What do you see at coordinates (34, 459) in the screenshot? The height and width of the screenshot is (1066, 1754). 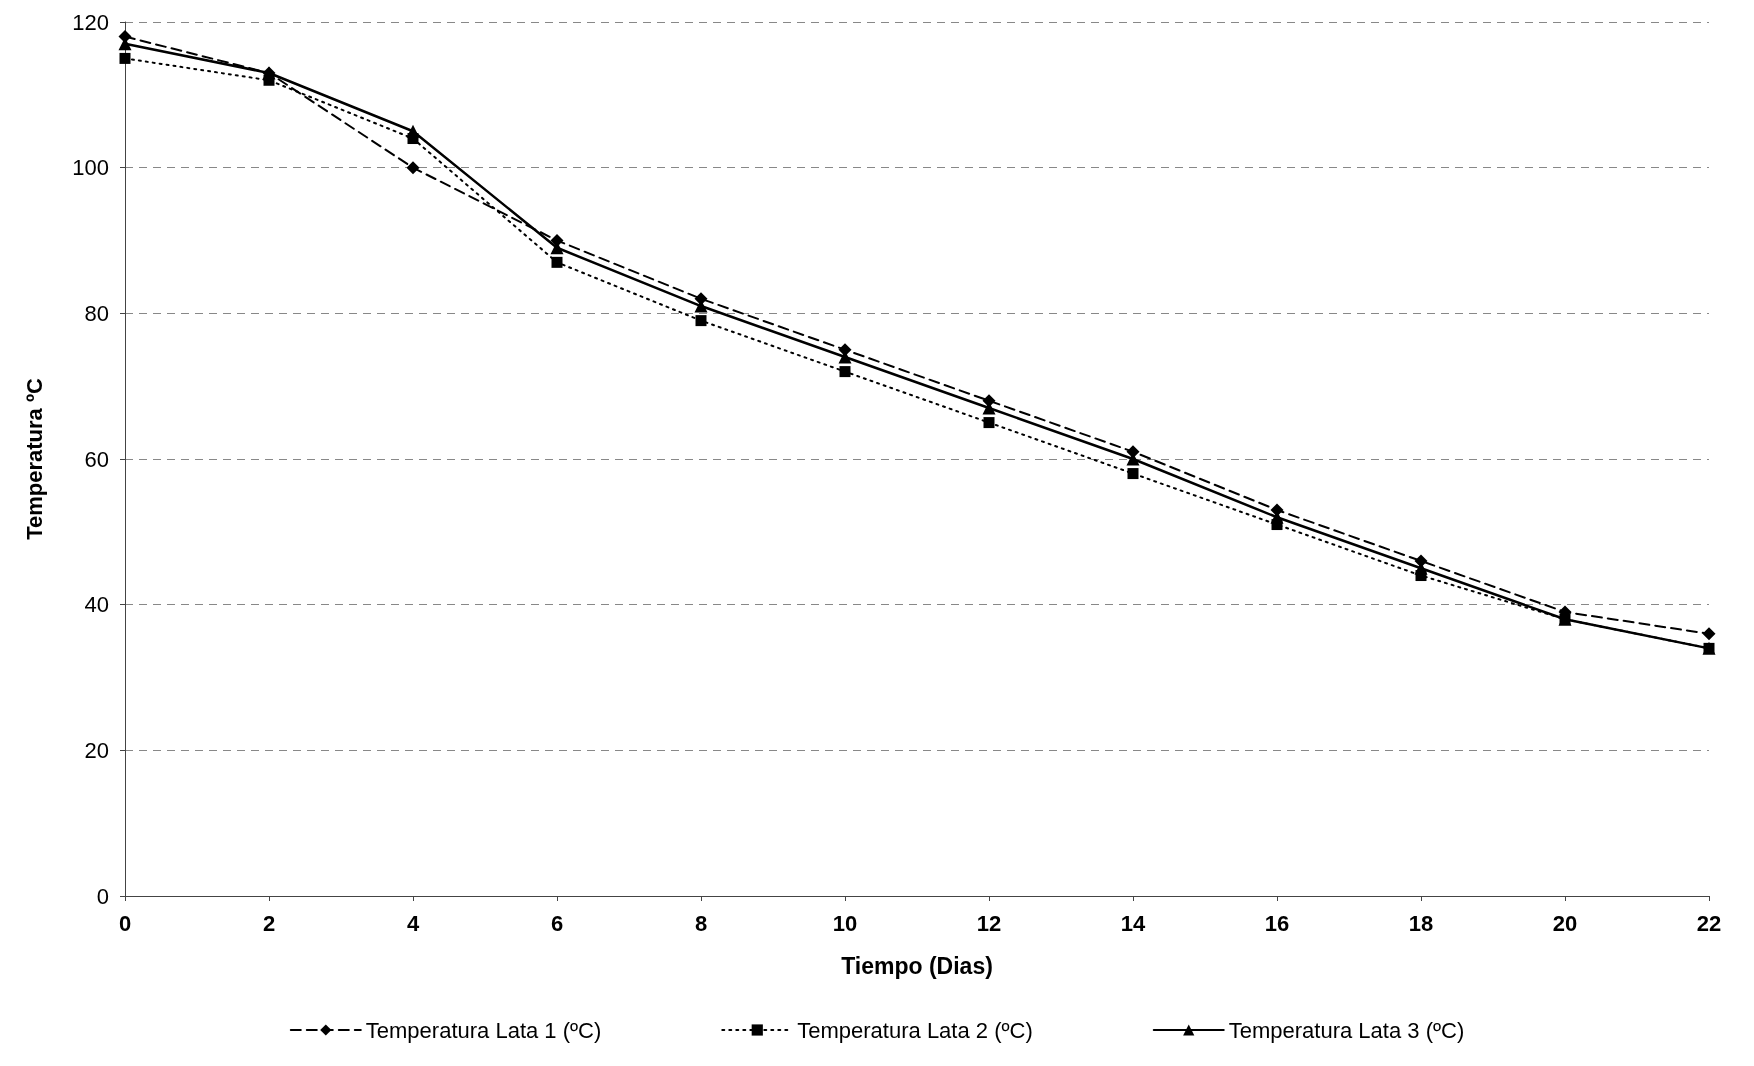 I see `y-axis-title: Temperatura ºC` at bounding box center [34, 459].